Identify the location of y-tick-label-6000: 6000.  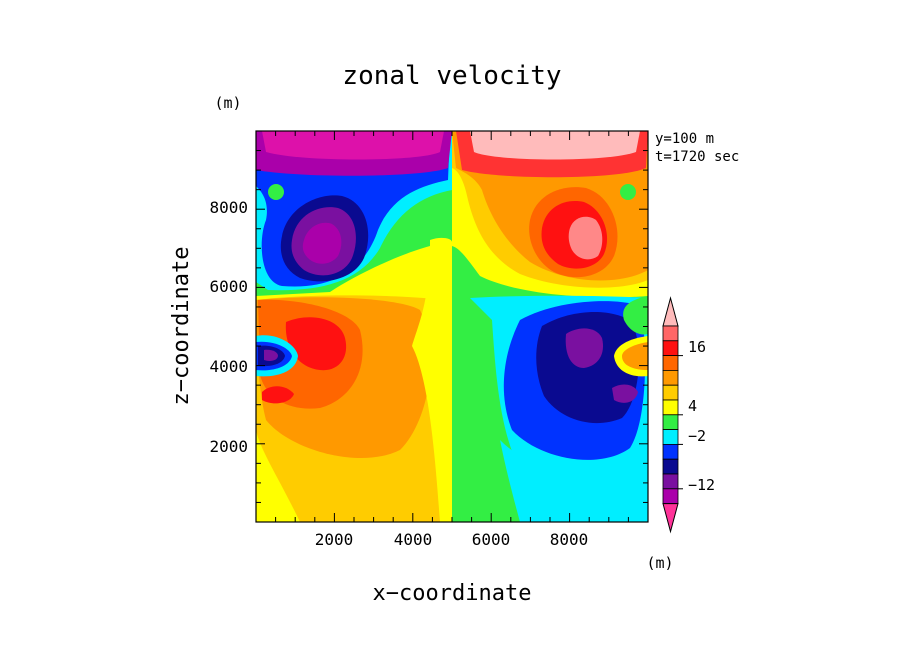
(228, 286).